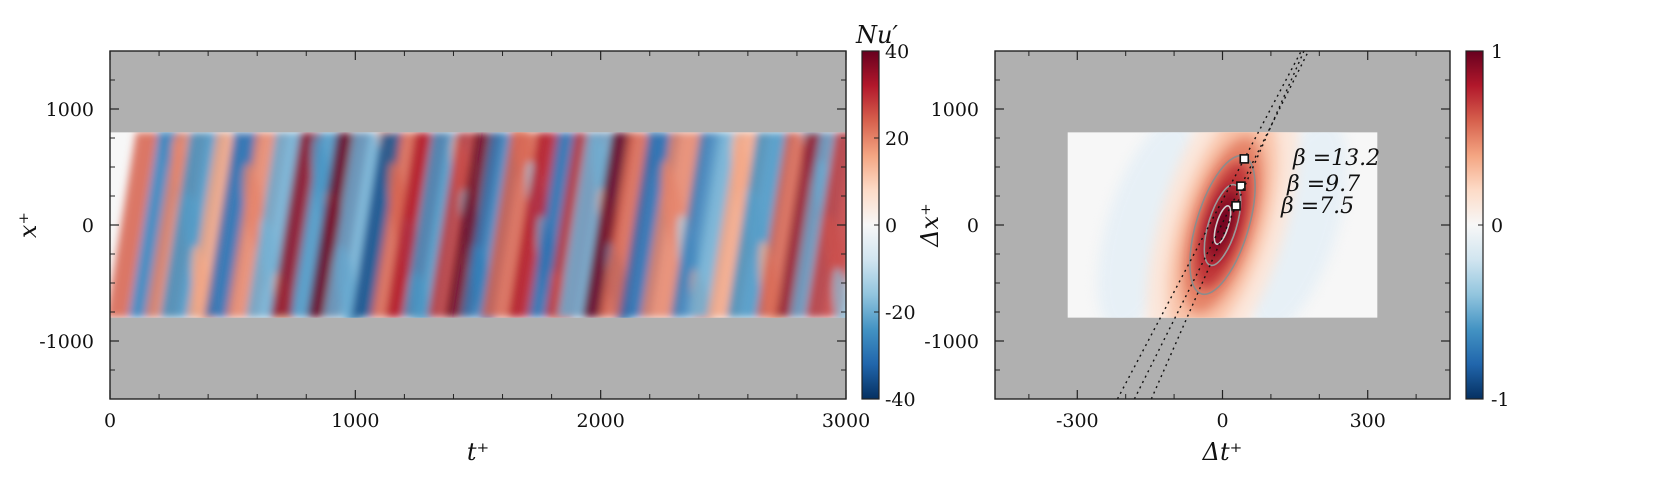  I want to click on colorbar-tick-label: 40, so click(897, 52).